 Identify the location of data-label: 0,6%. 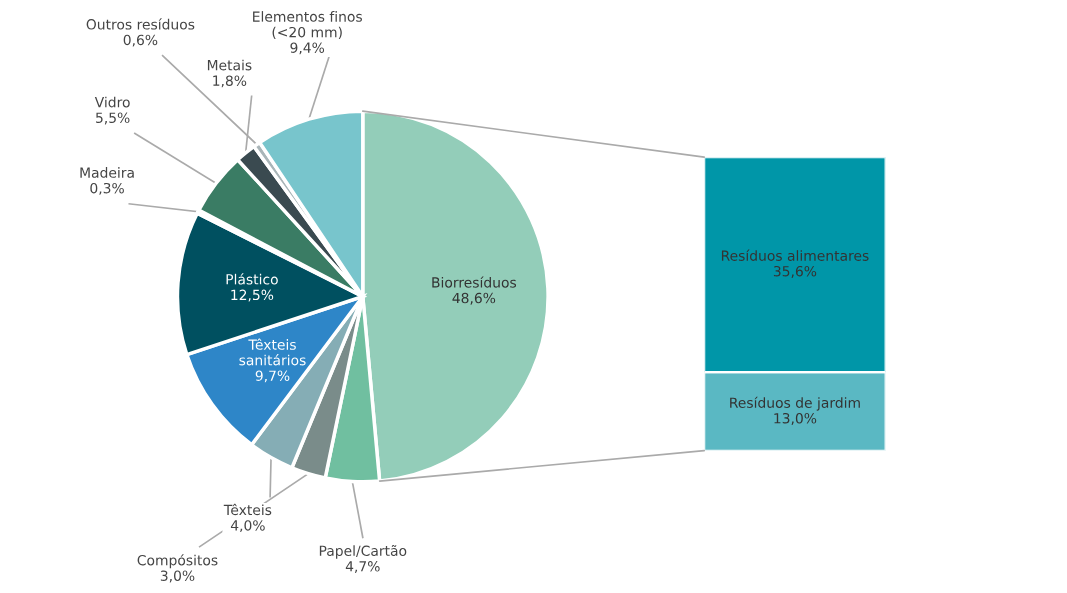
(140, 40).